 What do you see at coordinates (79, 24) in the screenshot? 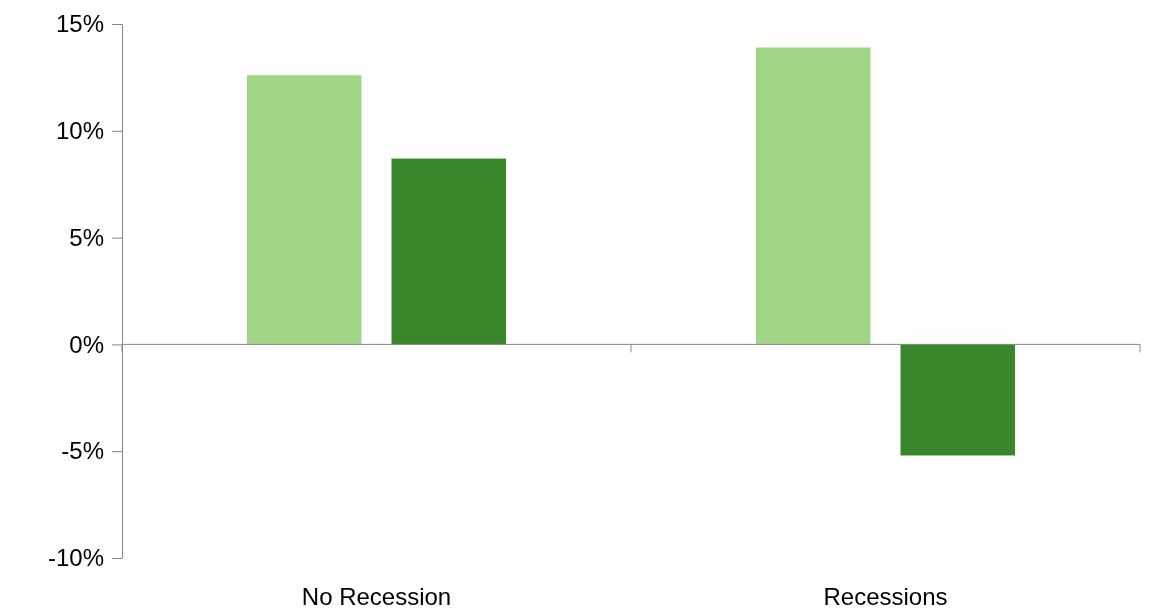
I see `y-tick-label: 15%` at bounding box center [79, 24].